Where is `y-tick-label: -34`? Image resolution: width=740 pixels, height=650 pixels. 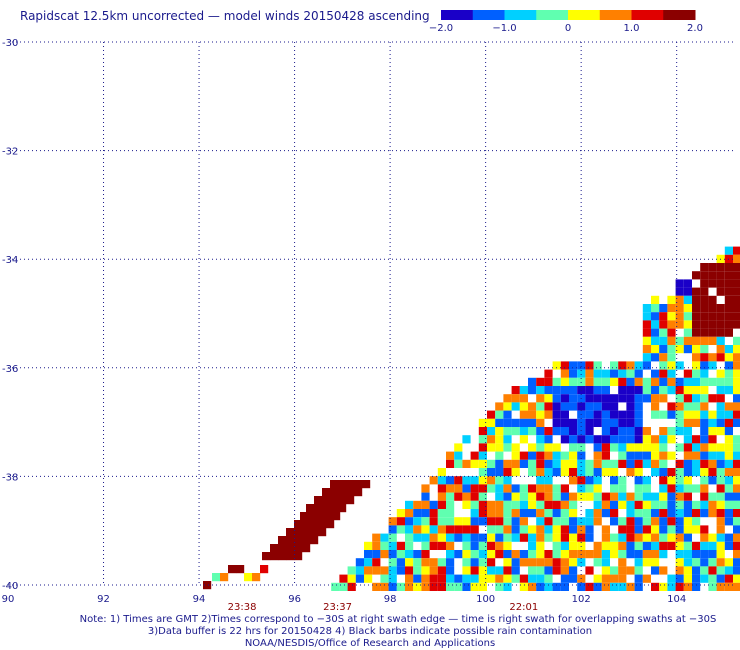 y-tick-label: -34 is located at coordinates (10, 260).